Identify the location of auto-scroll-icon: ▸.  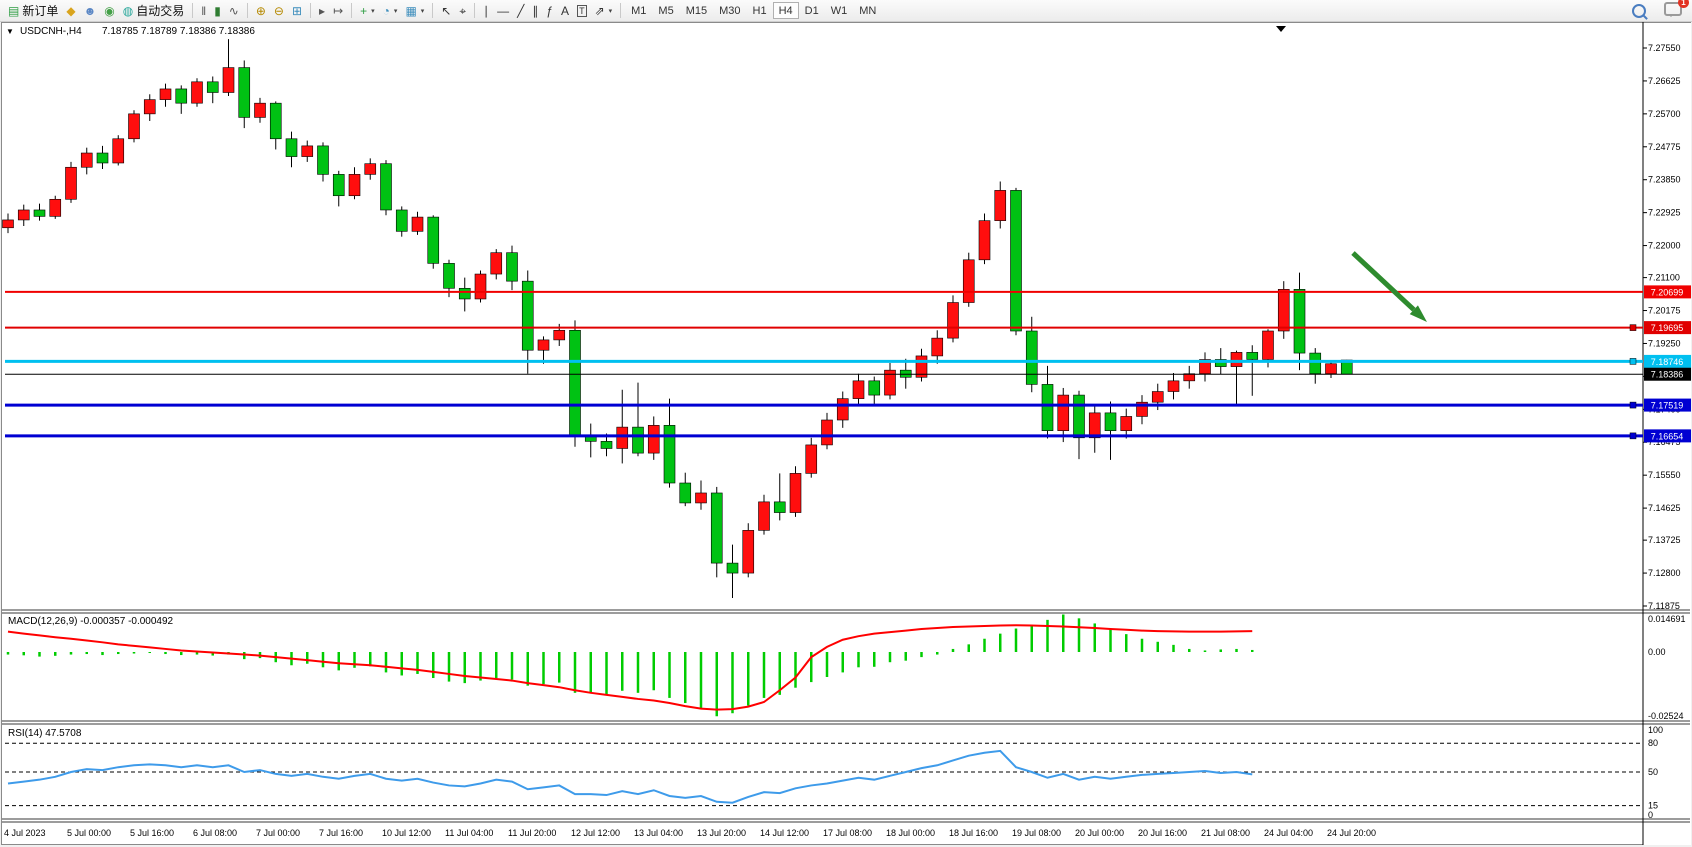
(322, 10).